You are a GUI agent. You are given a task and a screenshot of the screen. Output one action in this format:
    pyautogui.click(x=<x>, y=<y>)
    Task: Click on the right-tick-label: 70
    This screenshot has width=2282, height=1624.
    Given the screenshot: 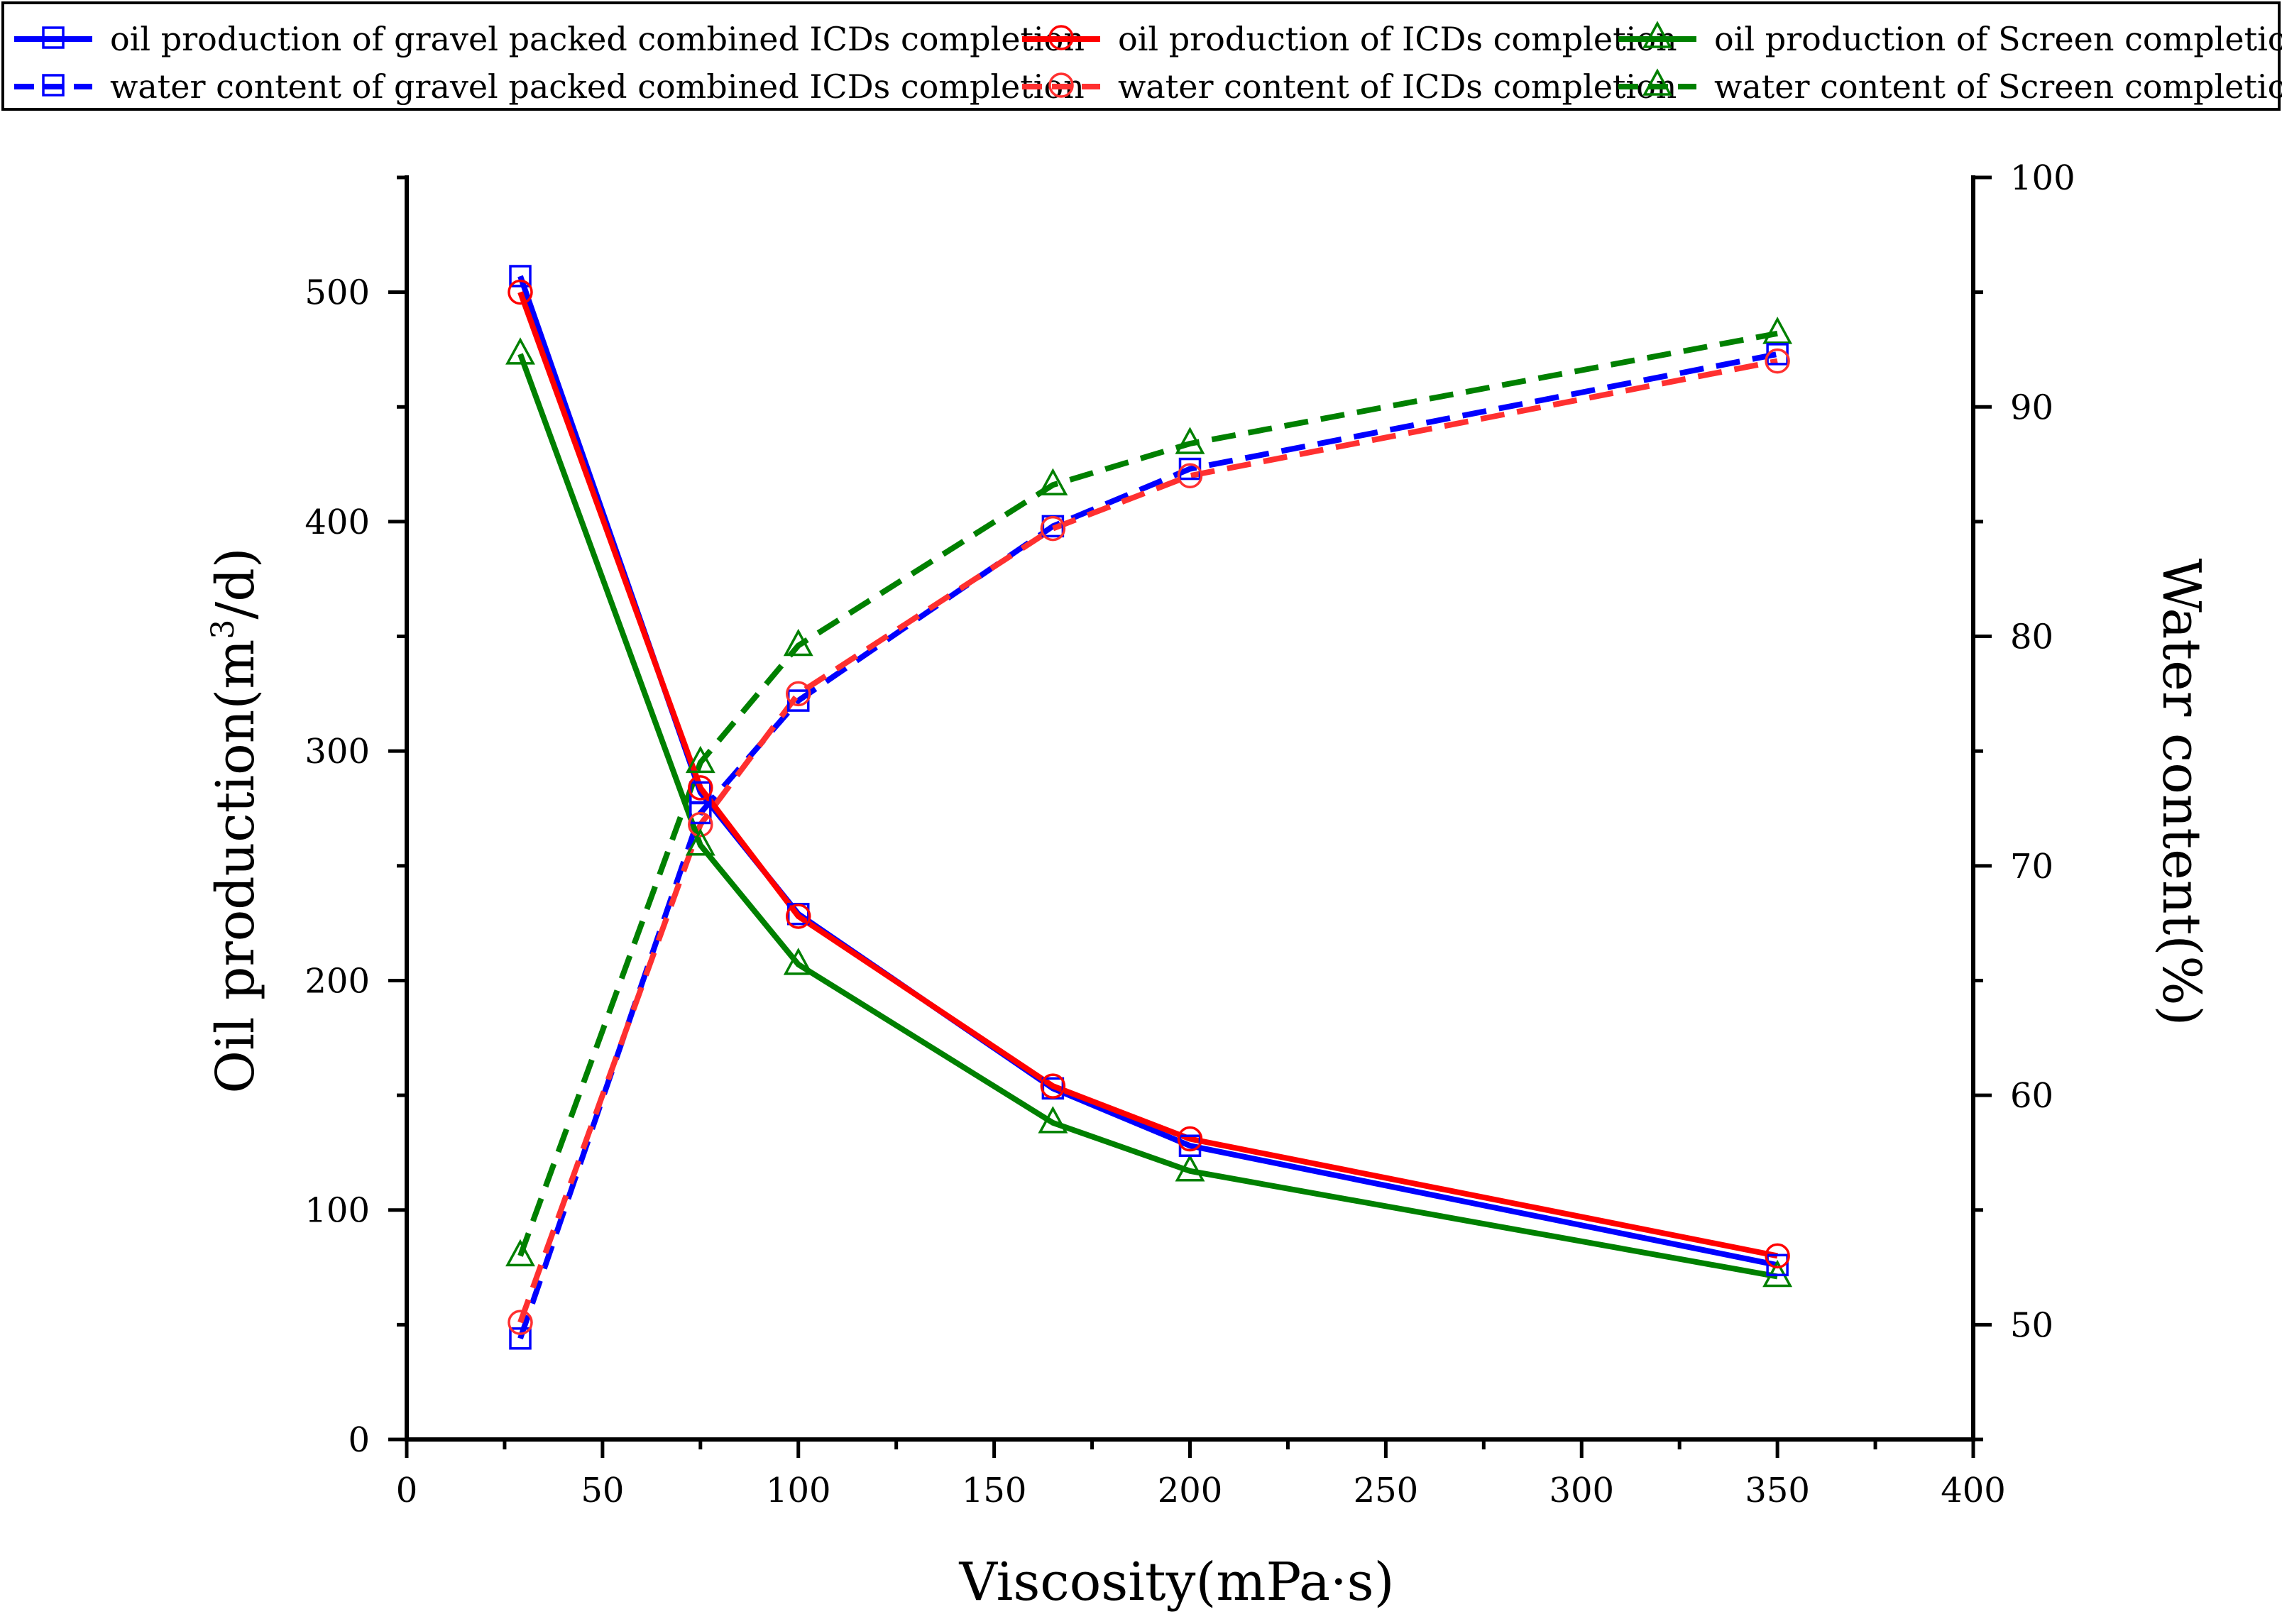 What is the action you would take?
    pyautogui.click(x=2031, y=867)
    